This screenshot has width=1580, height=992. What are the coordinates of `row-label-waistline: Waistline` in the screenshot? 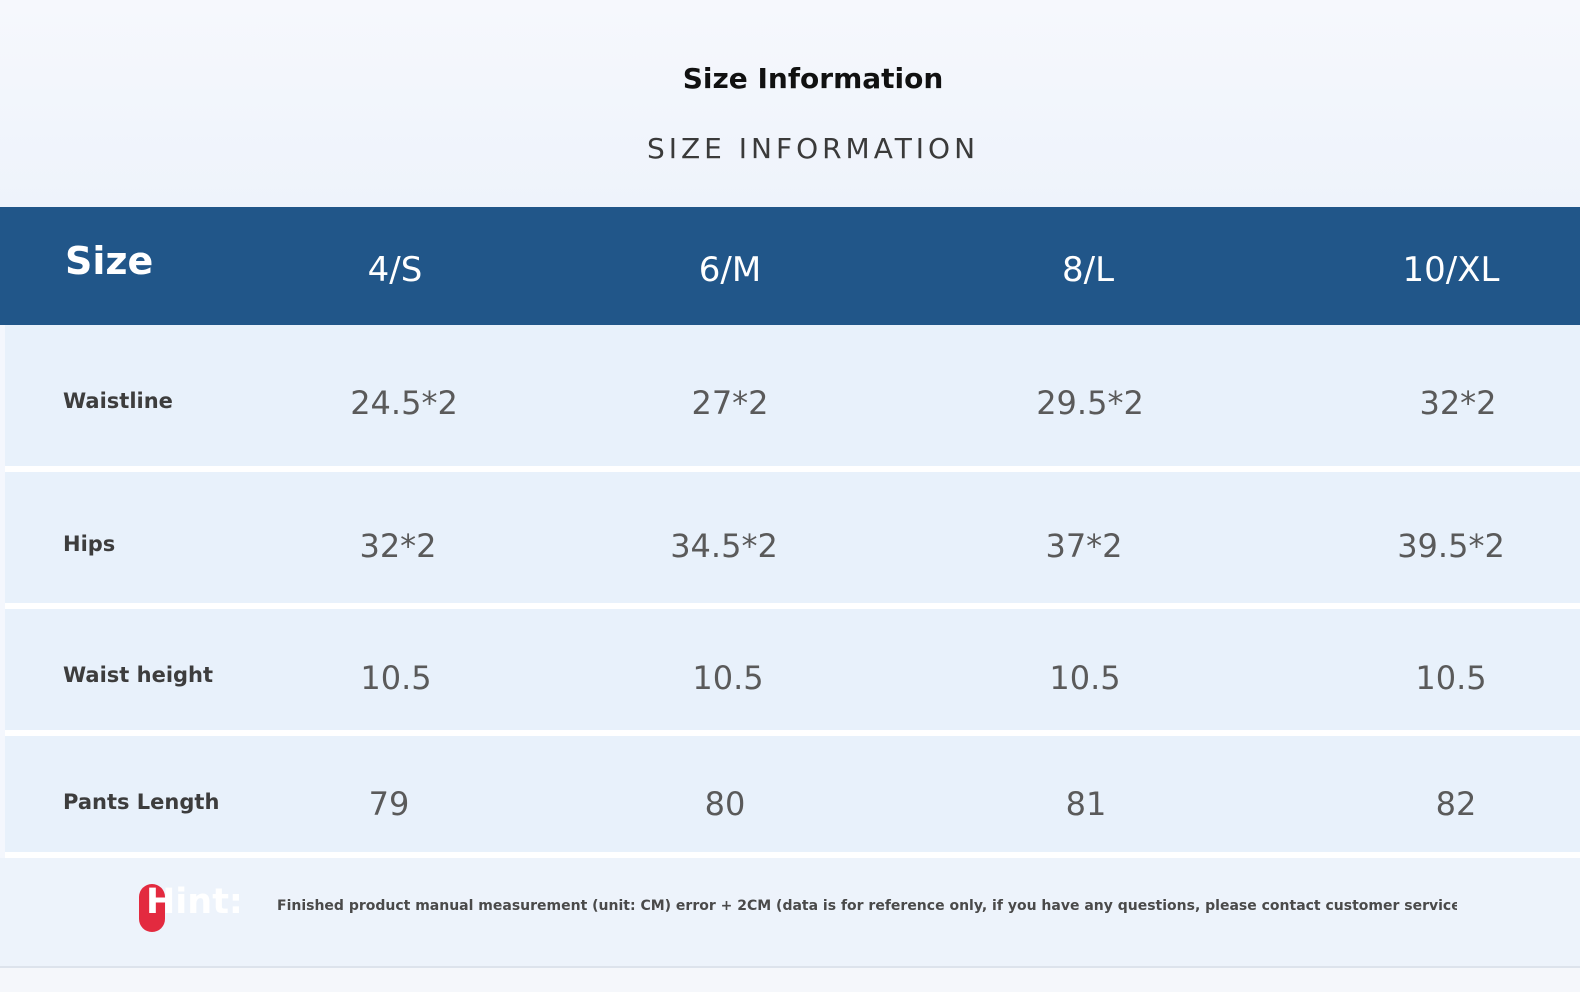 It's located at (118, 401).